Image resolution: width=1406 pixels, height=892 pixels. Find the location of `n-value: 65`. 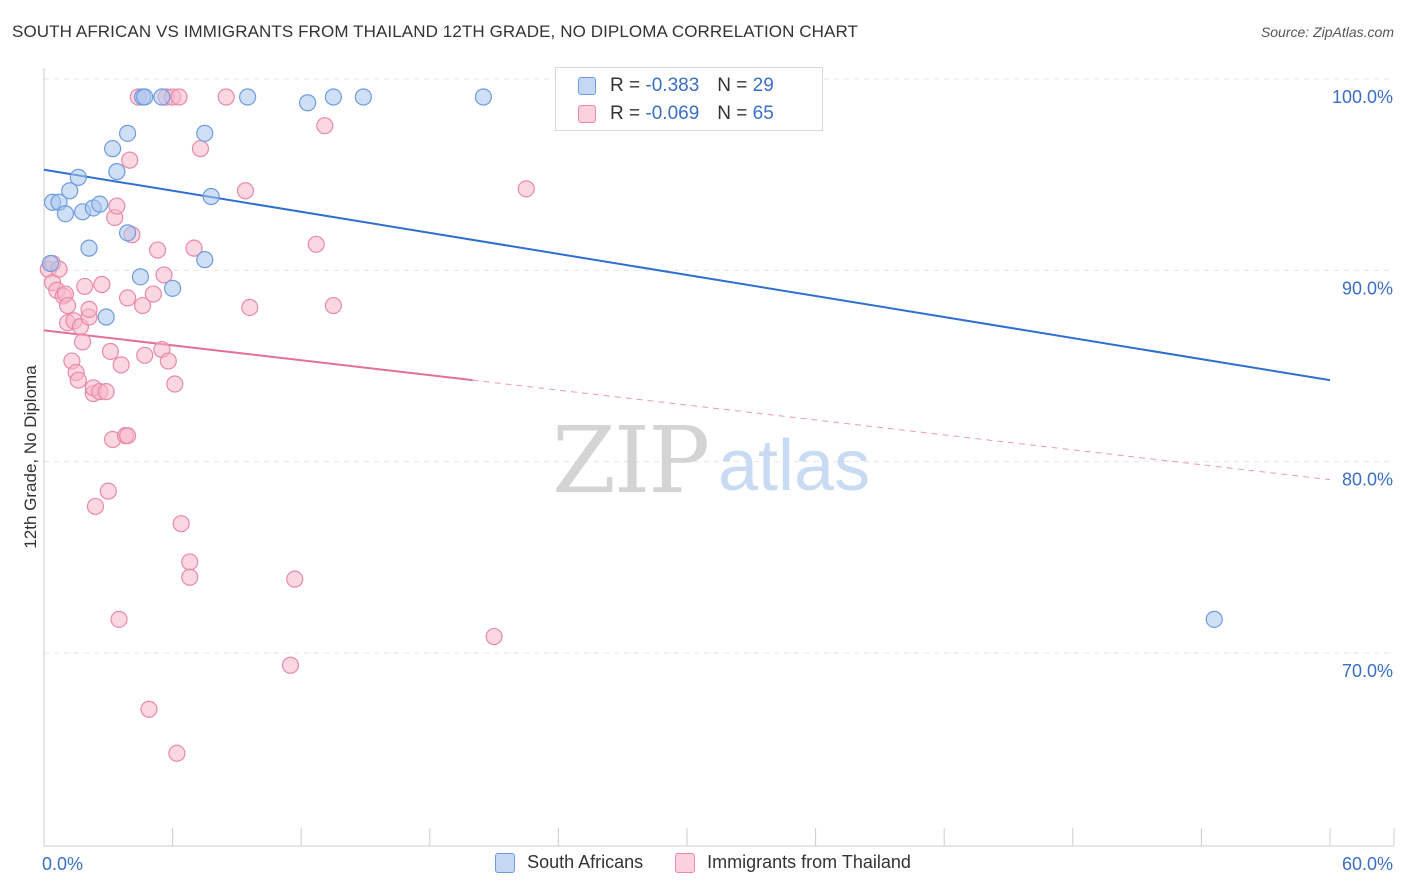

n-value: 65 is located at coordinates (763, 113).